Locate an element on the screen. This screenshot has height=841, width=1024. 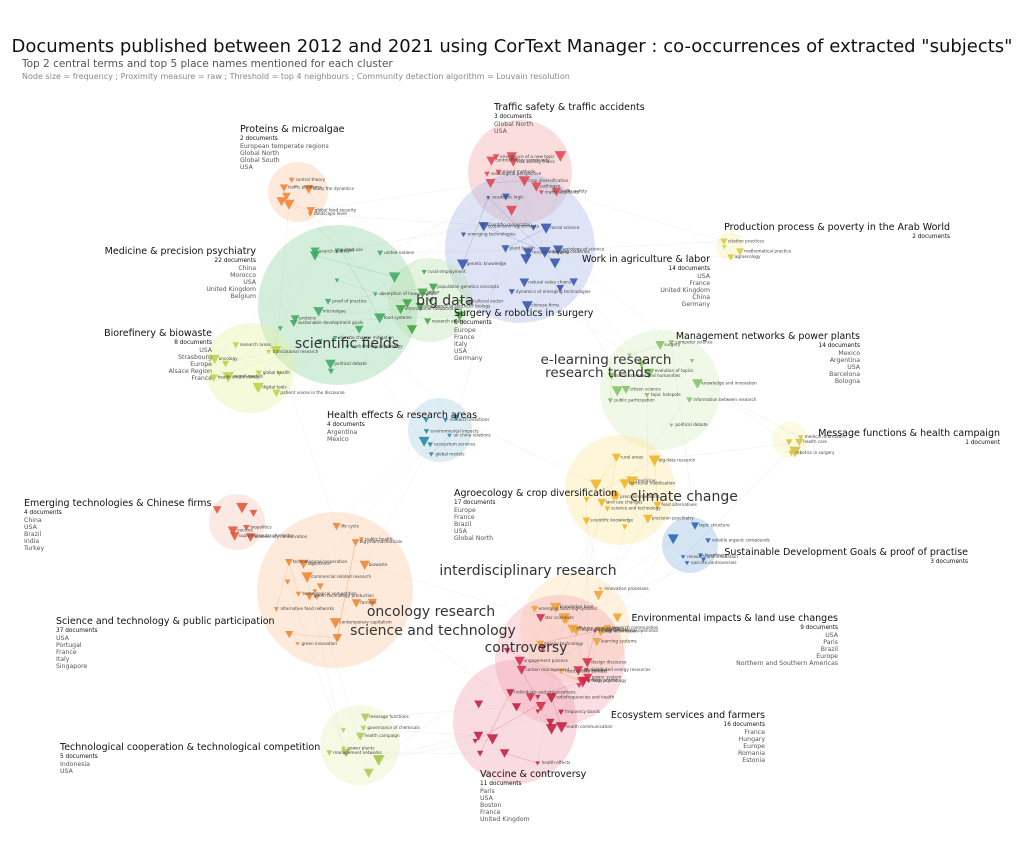
cluster-place-name: Portugal is located at coordinates (69, 645).